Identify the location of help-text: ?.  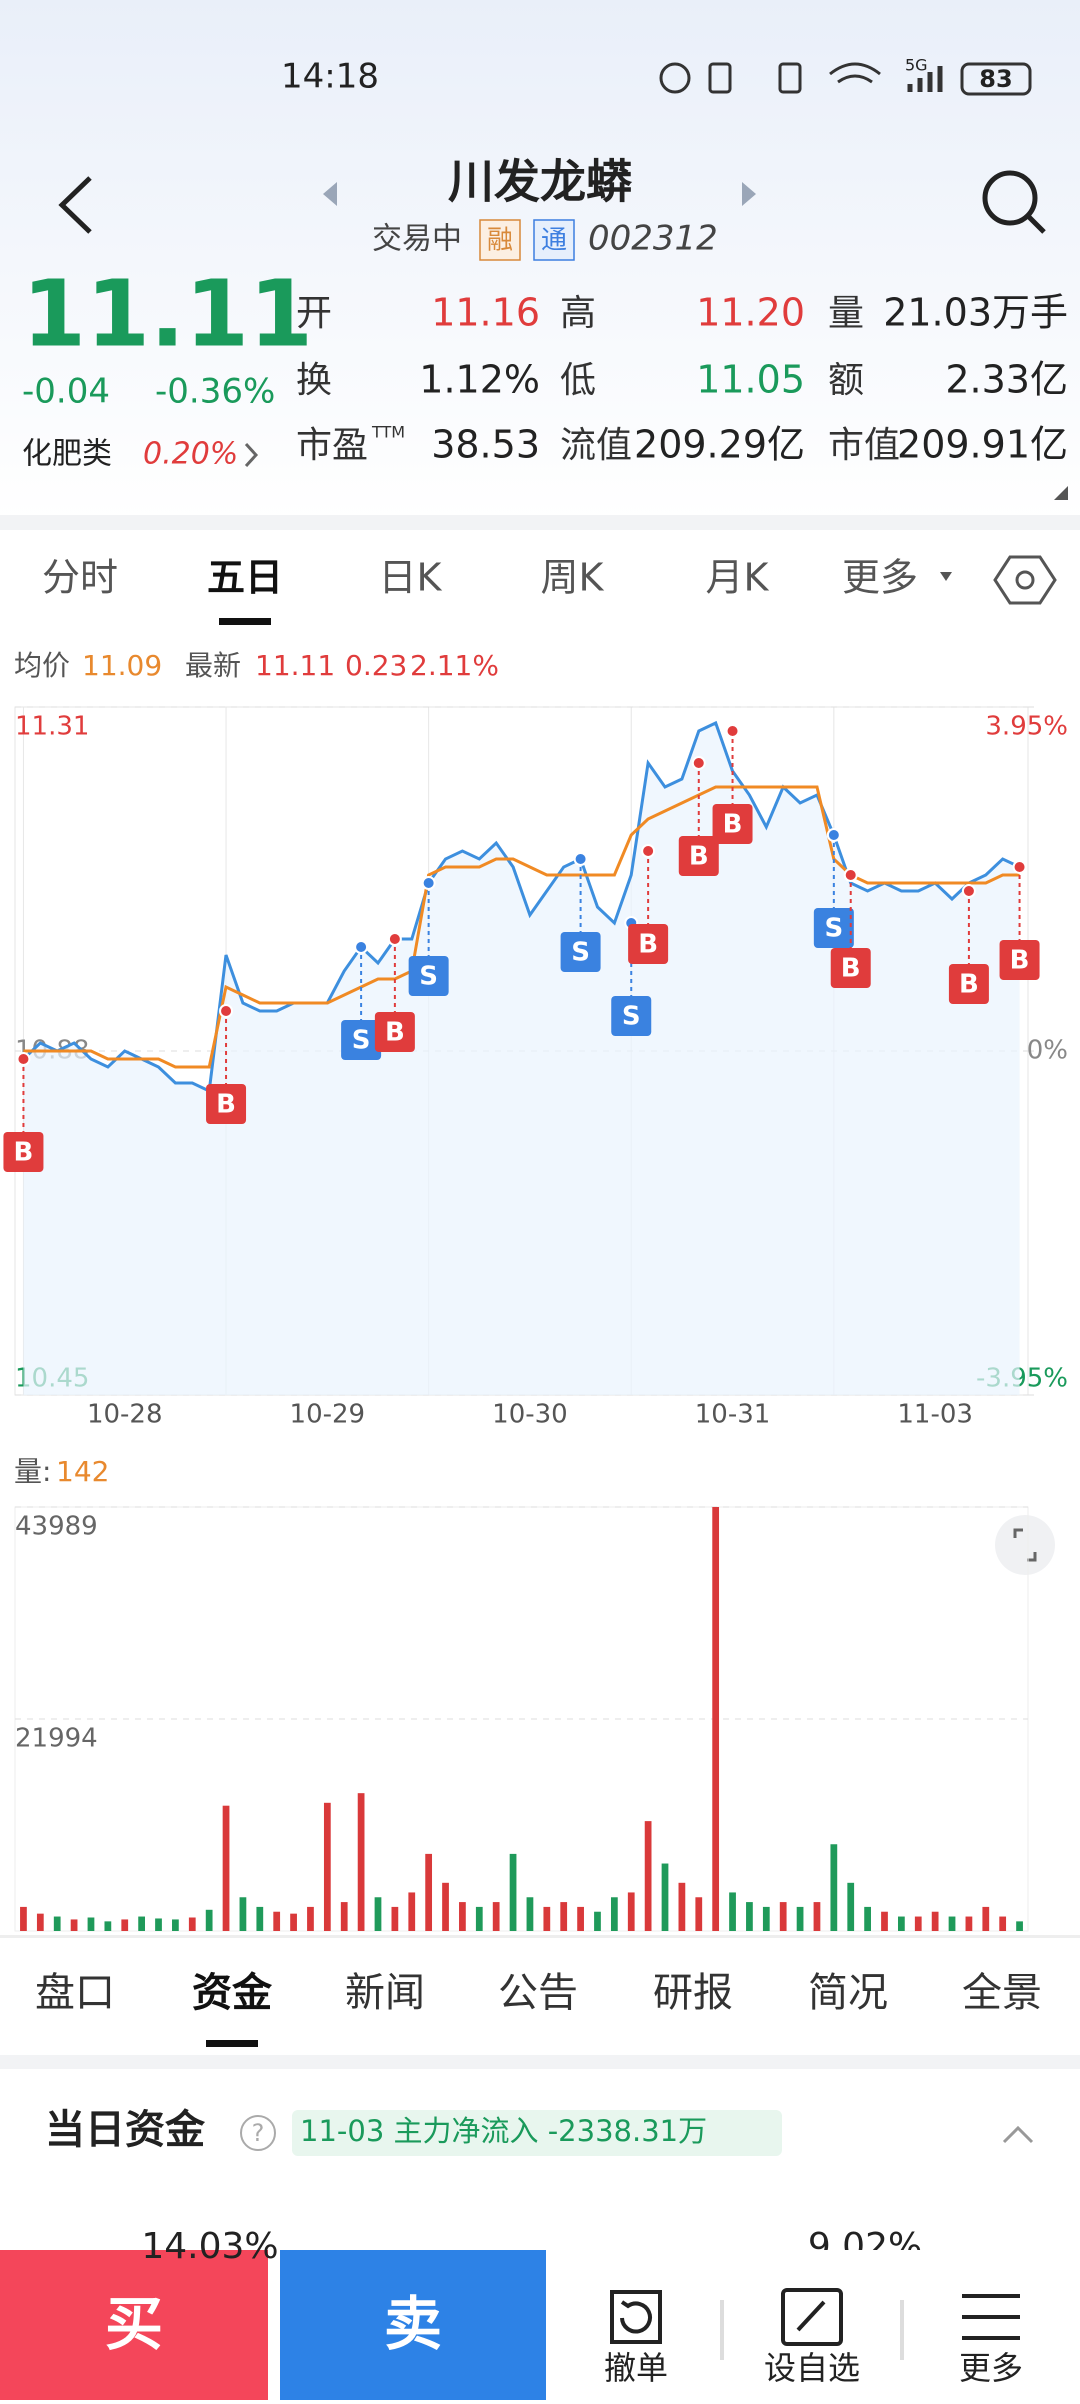
(258, 2133).